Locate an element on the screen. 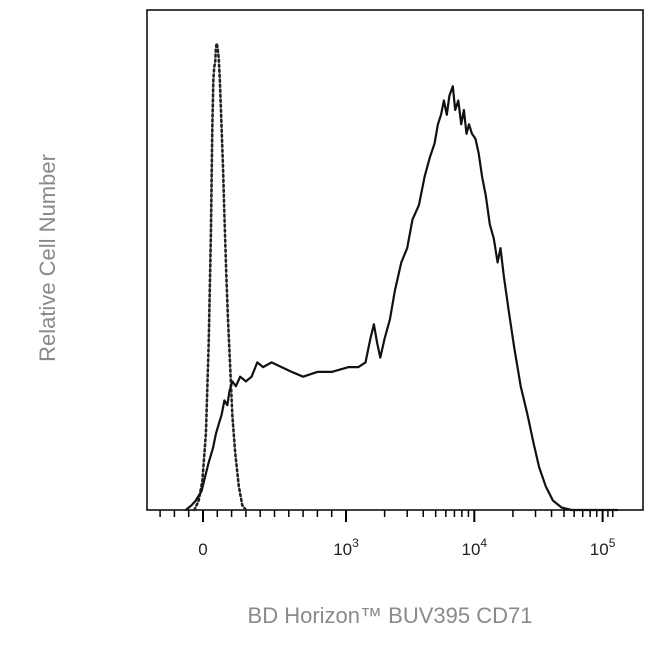 This screenshot has height=650, width=650. x-axis-tick-labels: 0 10³ 10⁴ 10⁵ is located at coordinates (406, 547).